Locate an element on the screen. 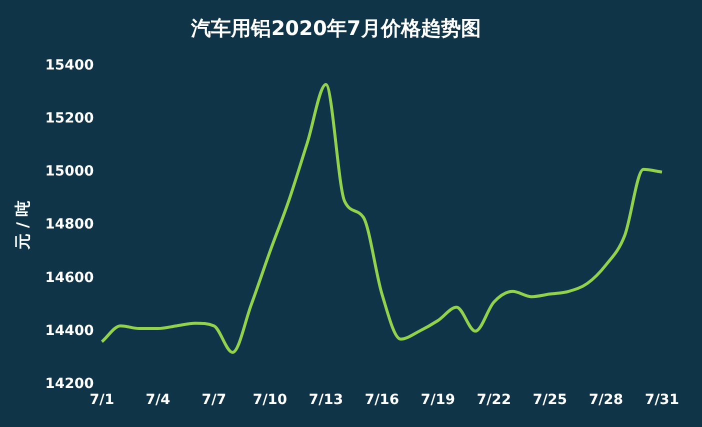  y-tick-label: 14200 is located at coordinates (69, 384).